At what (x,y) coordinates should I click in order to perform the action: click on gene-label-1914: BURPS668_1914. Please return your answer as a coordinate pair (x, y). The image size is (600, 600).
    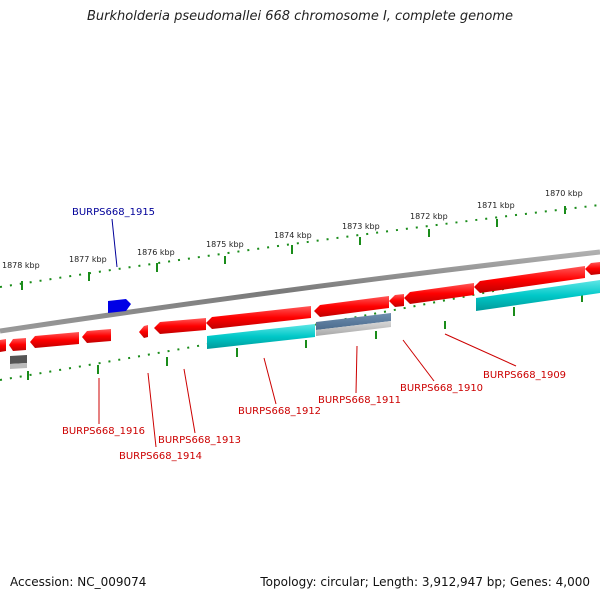
    Looking at the image, I should click on (160, 456).